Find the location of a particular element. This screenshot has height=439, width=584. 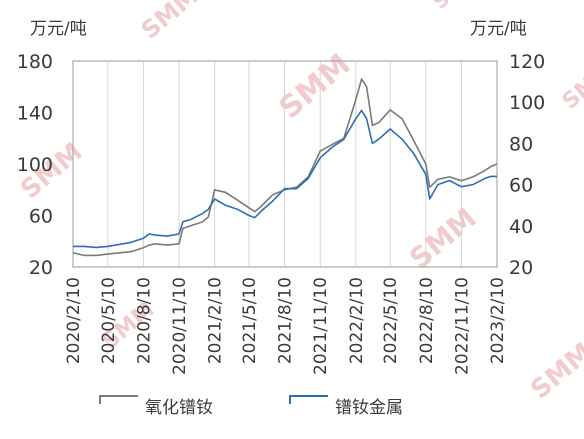

legend-label-praseodymium-neodymium-oxide: 氧化镨钕 is located at coordinates (179, 408).